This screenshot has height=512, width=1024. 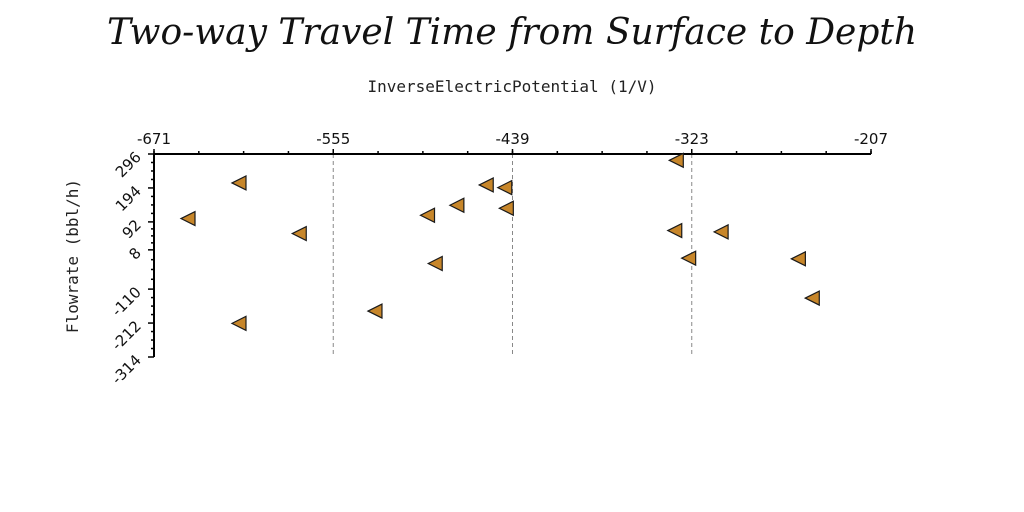 What do you see at coordinates (132, 229) in the screenshot?
I see `y-tick-label: 92` at bounding box center [132, 229].